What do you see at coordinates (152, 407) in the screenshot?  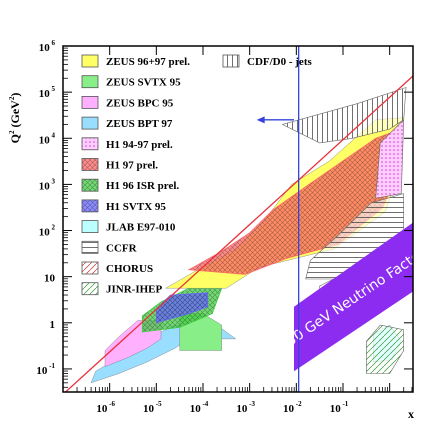 I see `x-tick-label: 10 -5` at bounding box center [152, 407].